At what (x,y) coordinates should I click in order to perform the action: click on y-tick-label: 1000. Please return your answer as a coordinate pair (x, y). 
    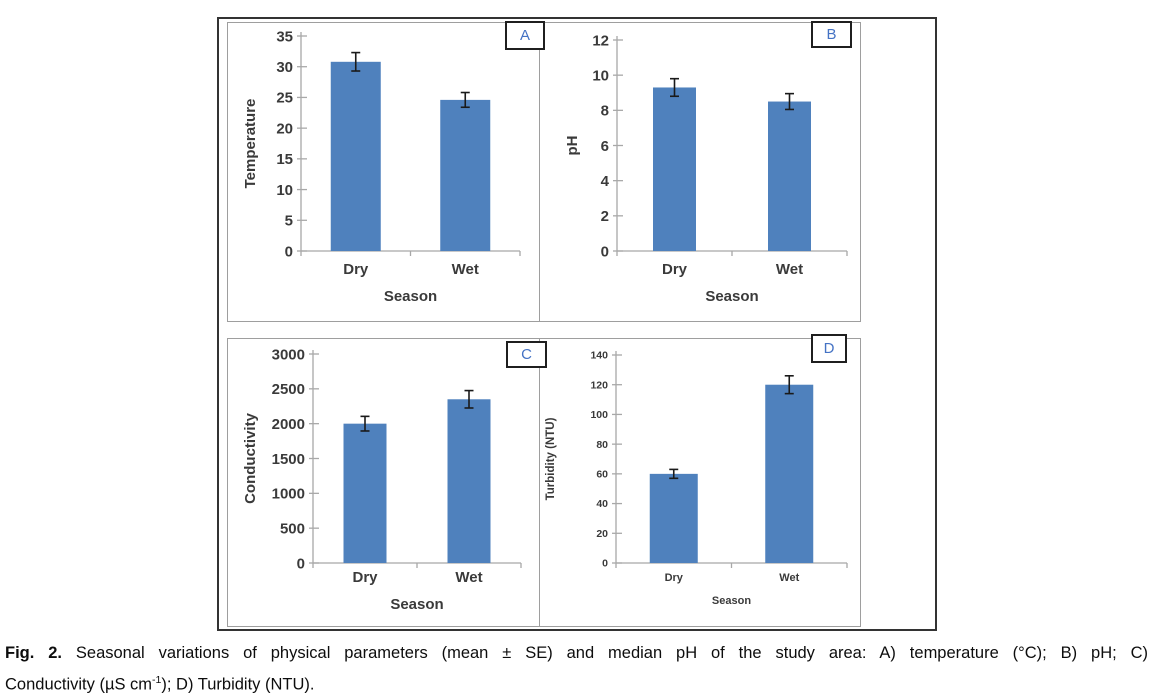
    Looking at the image, I should click on (288, 494).